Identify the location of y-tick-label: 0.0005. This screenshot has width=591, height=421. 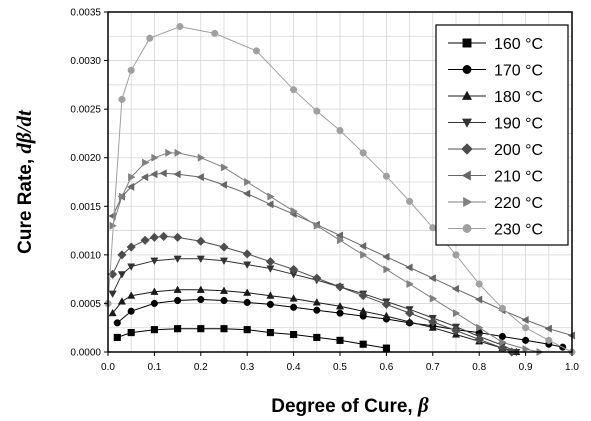
(85, 304).